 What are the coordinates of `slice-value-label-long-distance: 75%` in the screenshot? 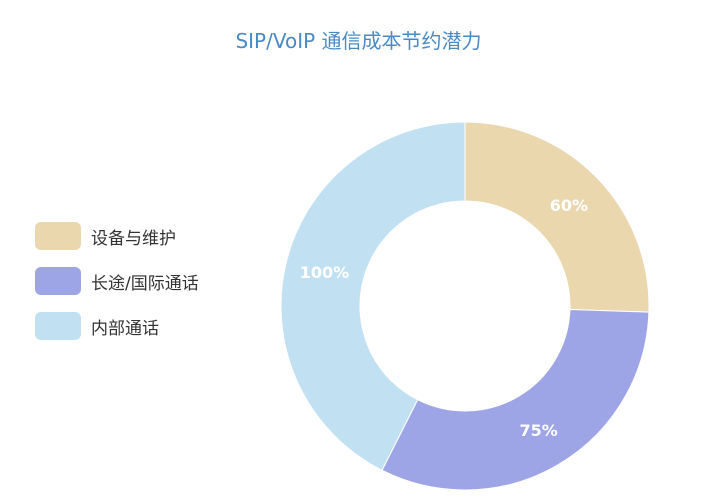 It's located at (538, 430).